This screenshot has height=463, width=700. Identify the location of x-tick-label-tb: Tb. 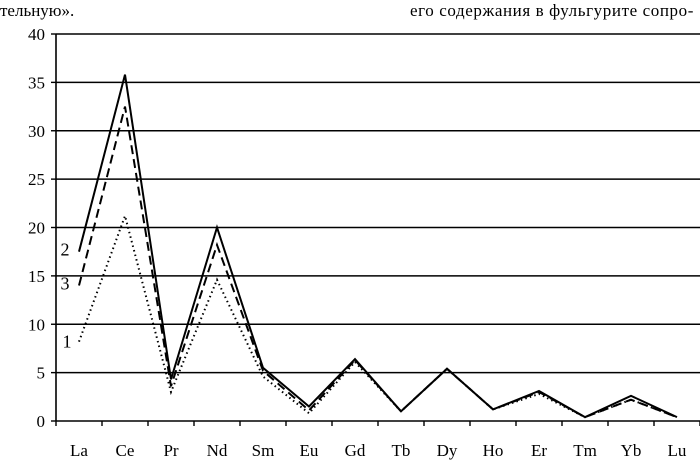
(401, 450).